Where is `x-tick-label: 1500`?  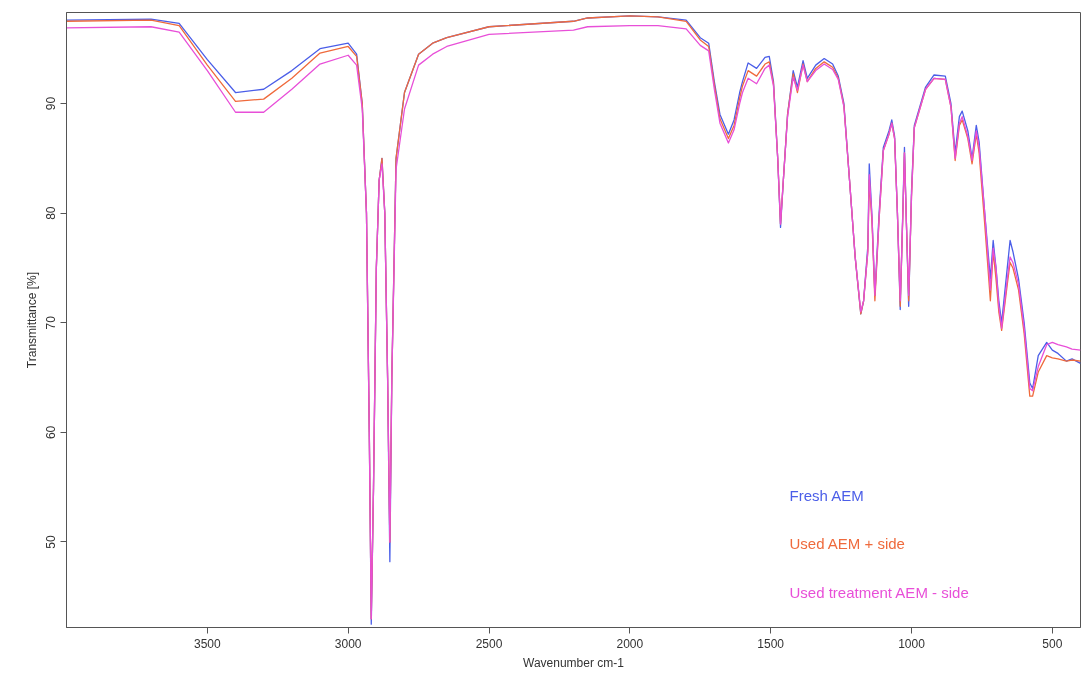
x-tick-label: 1500 is located at coordinates (771, 643).